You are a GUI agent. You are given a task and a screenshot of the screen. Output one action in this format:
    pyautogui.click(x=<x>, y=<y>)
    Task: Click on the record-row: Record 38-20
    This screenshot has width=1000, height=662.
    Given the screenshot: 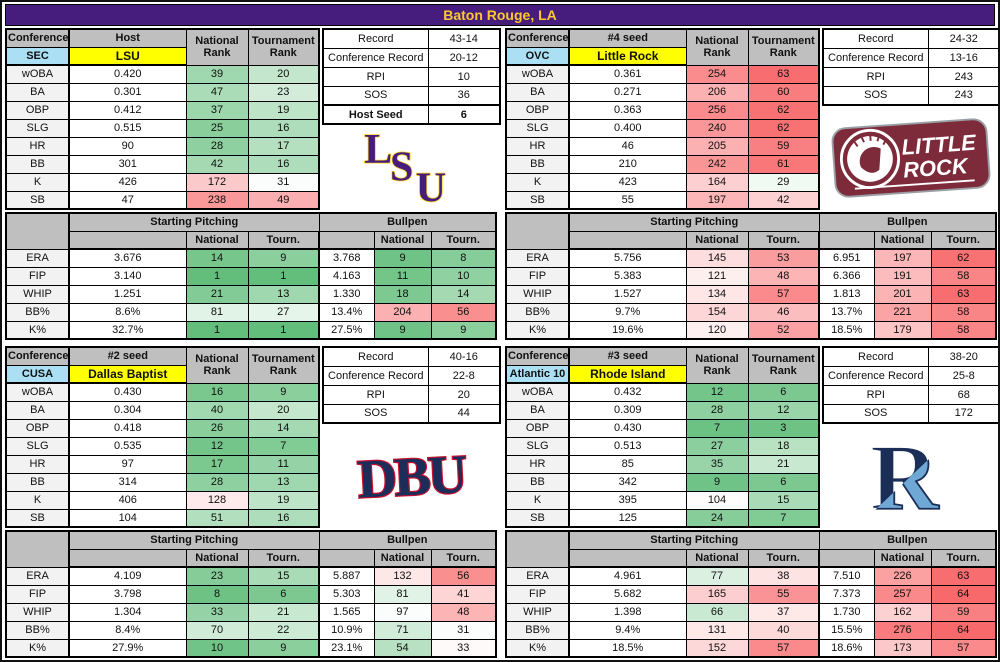 What is the action you would take?
    pyautogui.click(x=910, y=356)
    